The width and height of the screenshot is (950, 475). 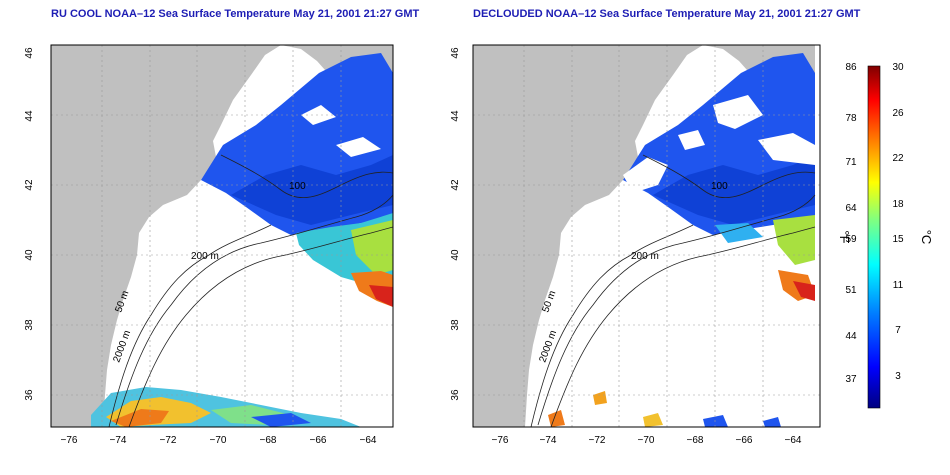 I want to click on left-lon-66: −66, so click(x=318, y=440).